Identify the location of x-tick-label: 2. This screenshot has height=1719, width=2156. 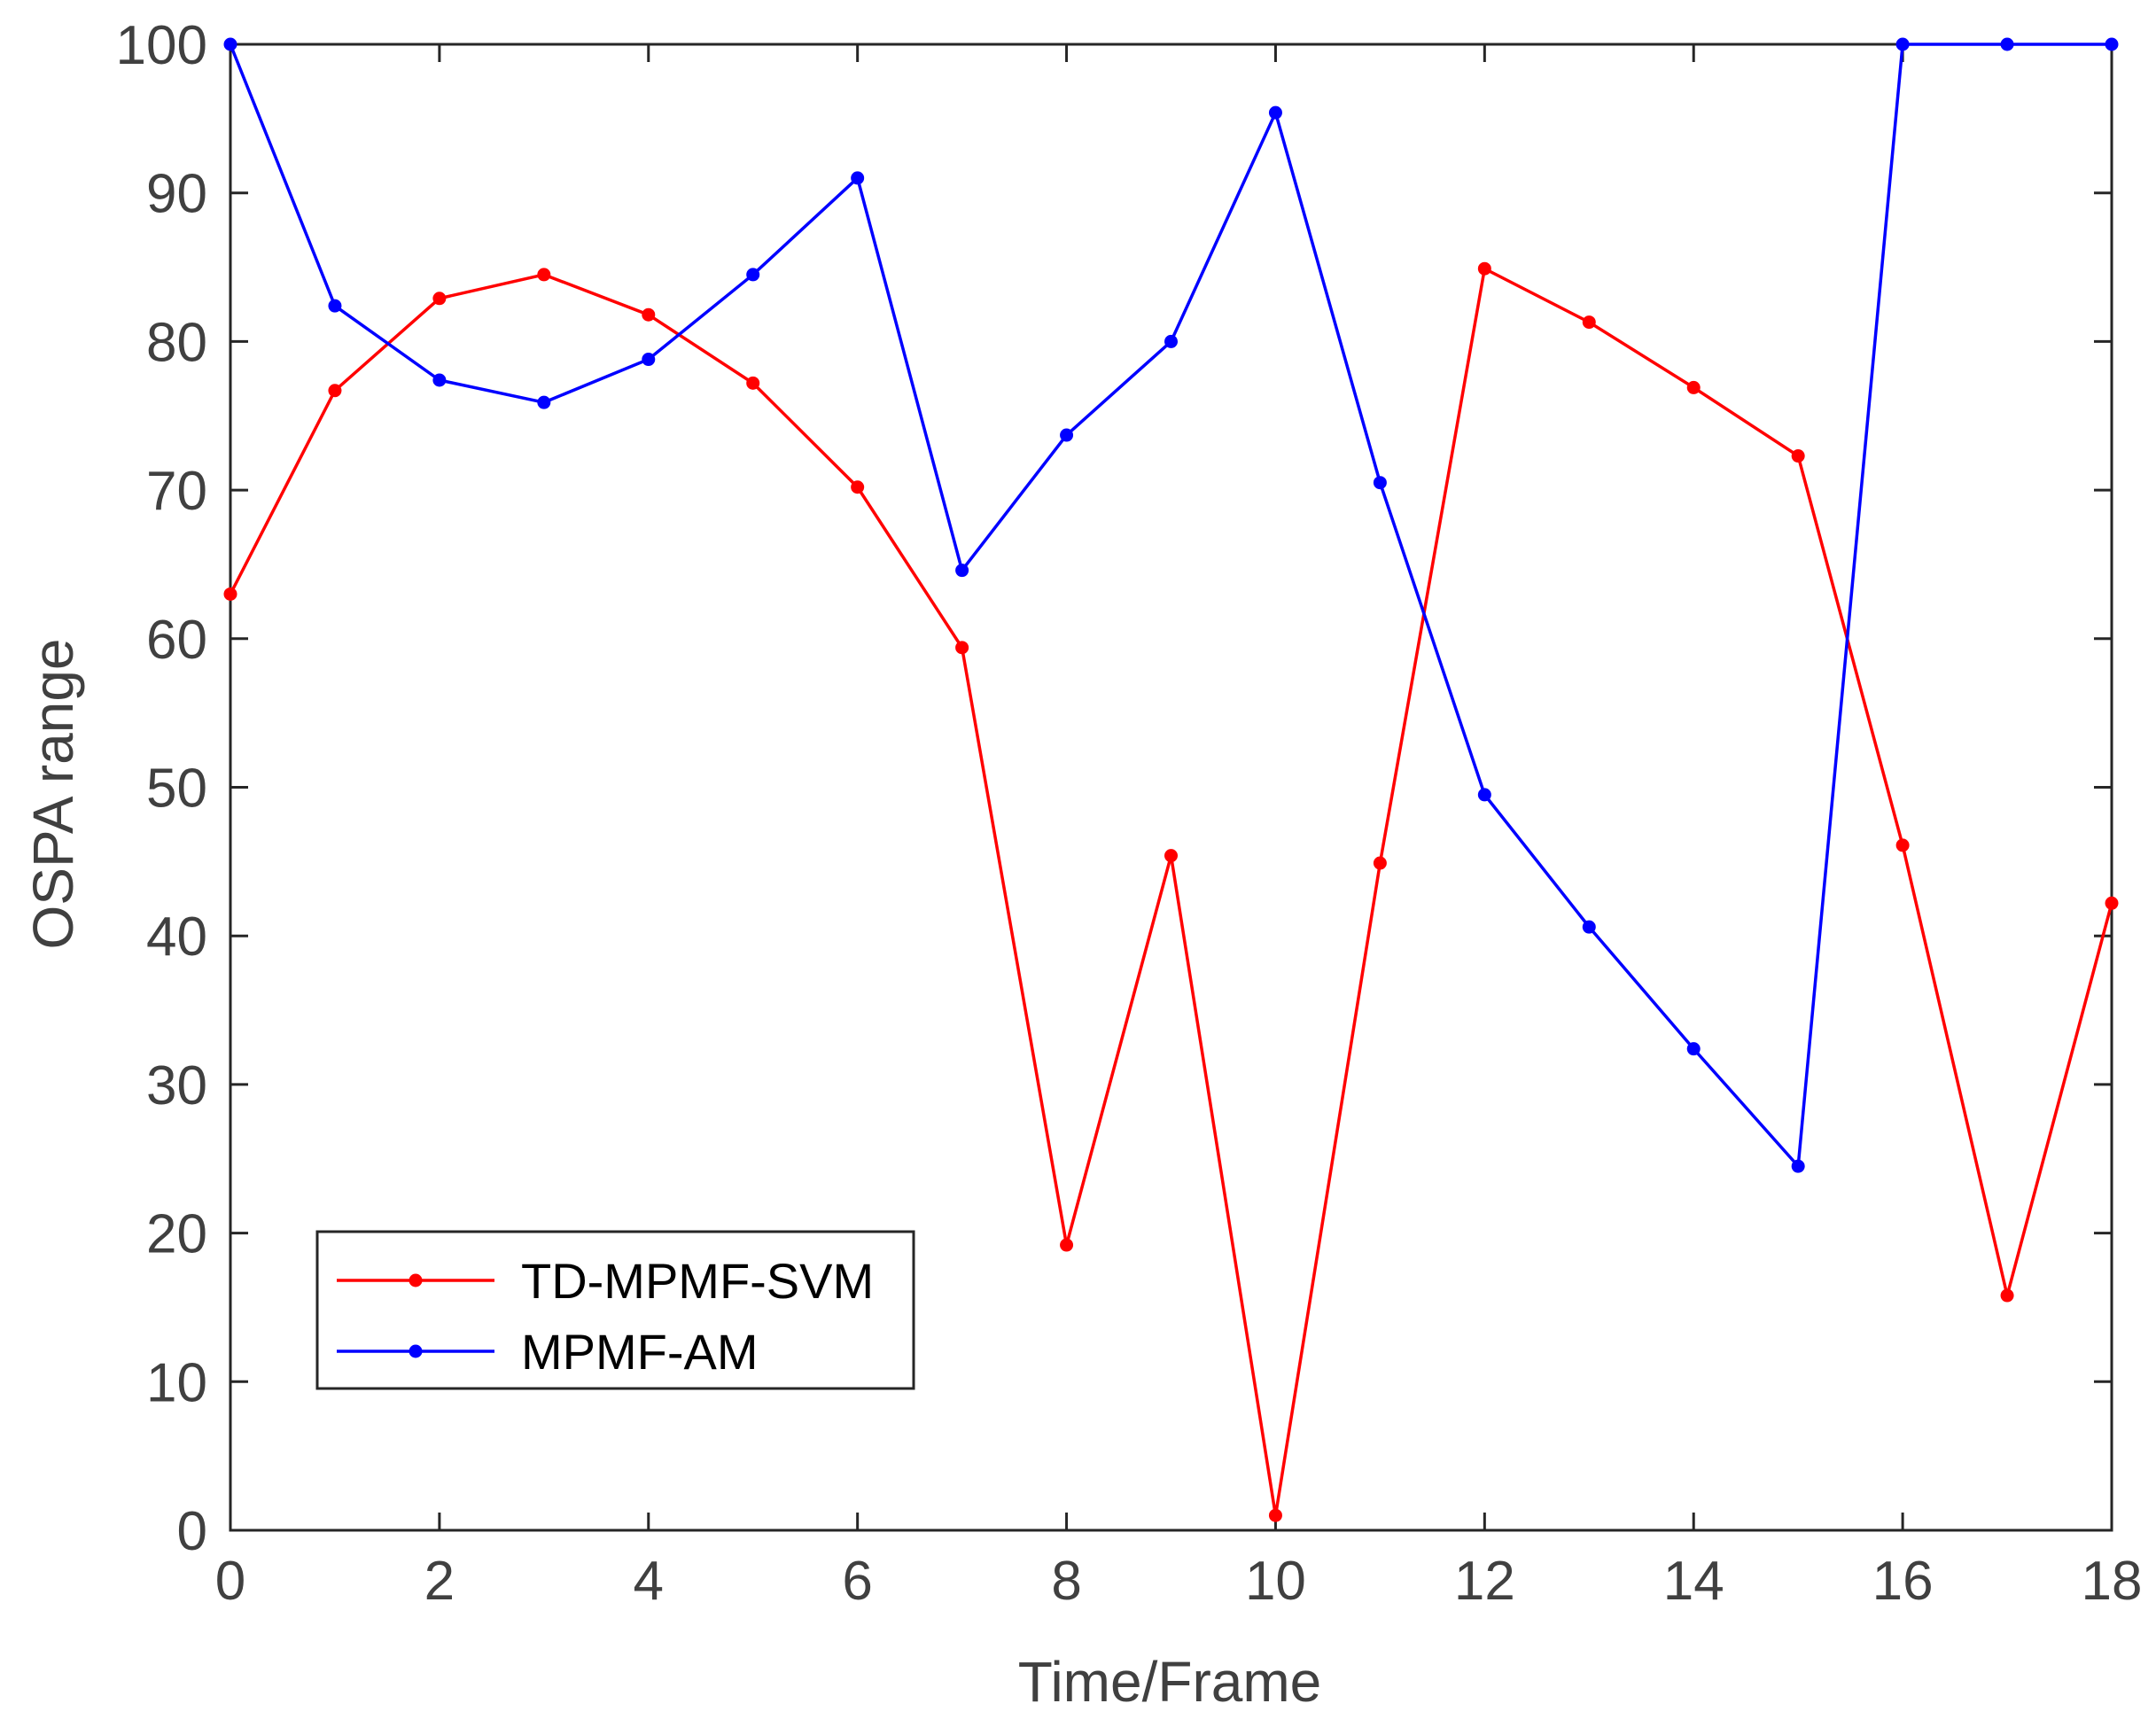
(439, 1582).